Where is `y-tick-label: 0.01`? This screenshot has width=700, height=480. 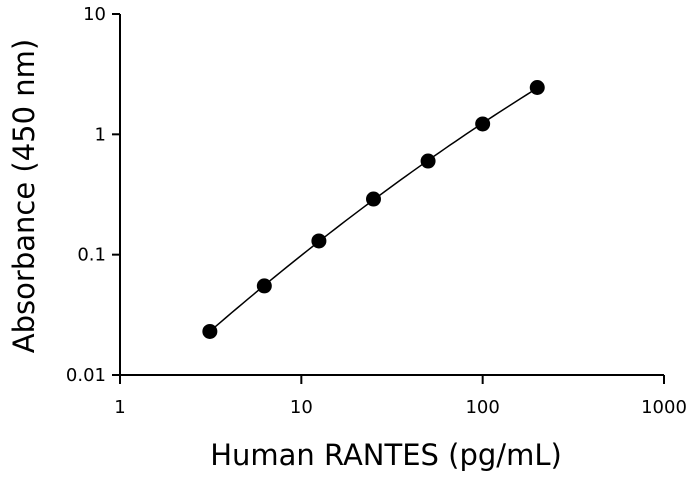
y-tick-label: 0.01 is located at coordinates (86, 375).